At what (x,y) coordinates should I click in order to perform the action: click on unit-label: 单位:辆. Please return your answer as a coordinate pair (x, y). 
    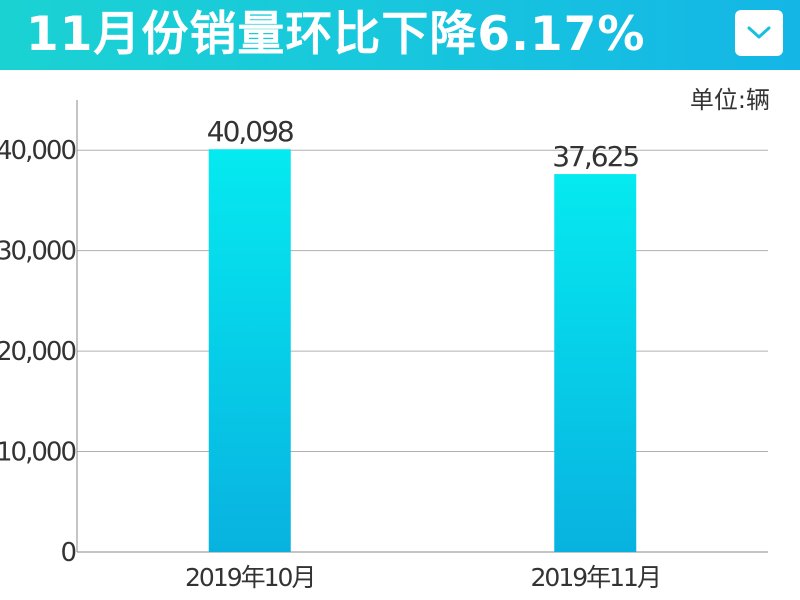
    Looking at the image, I should click on (729, 100).